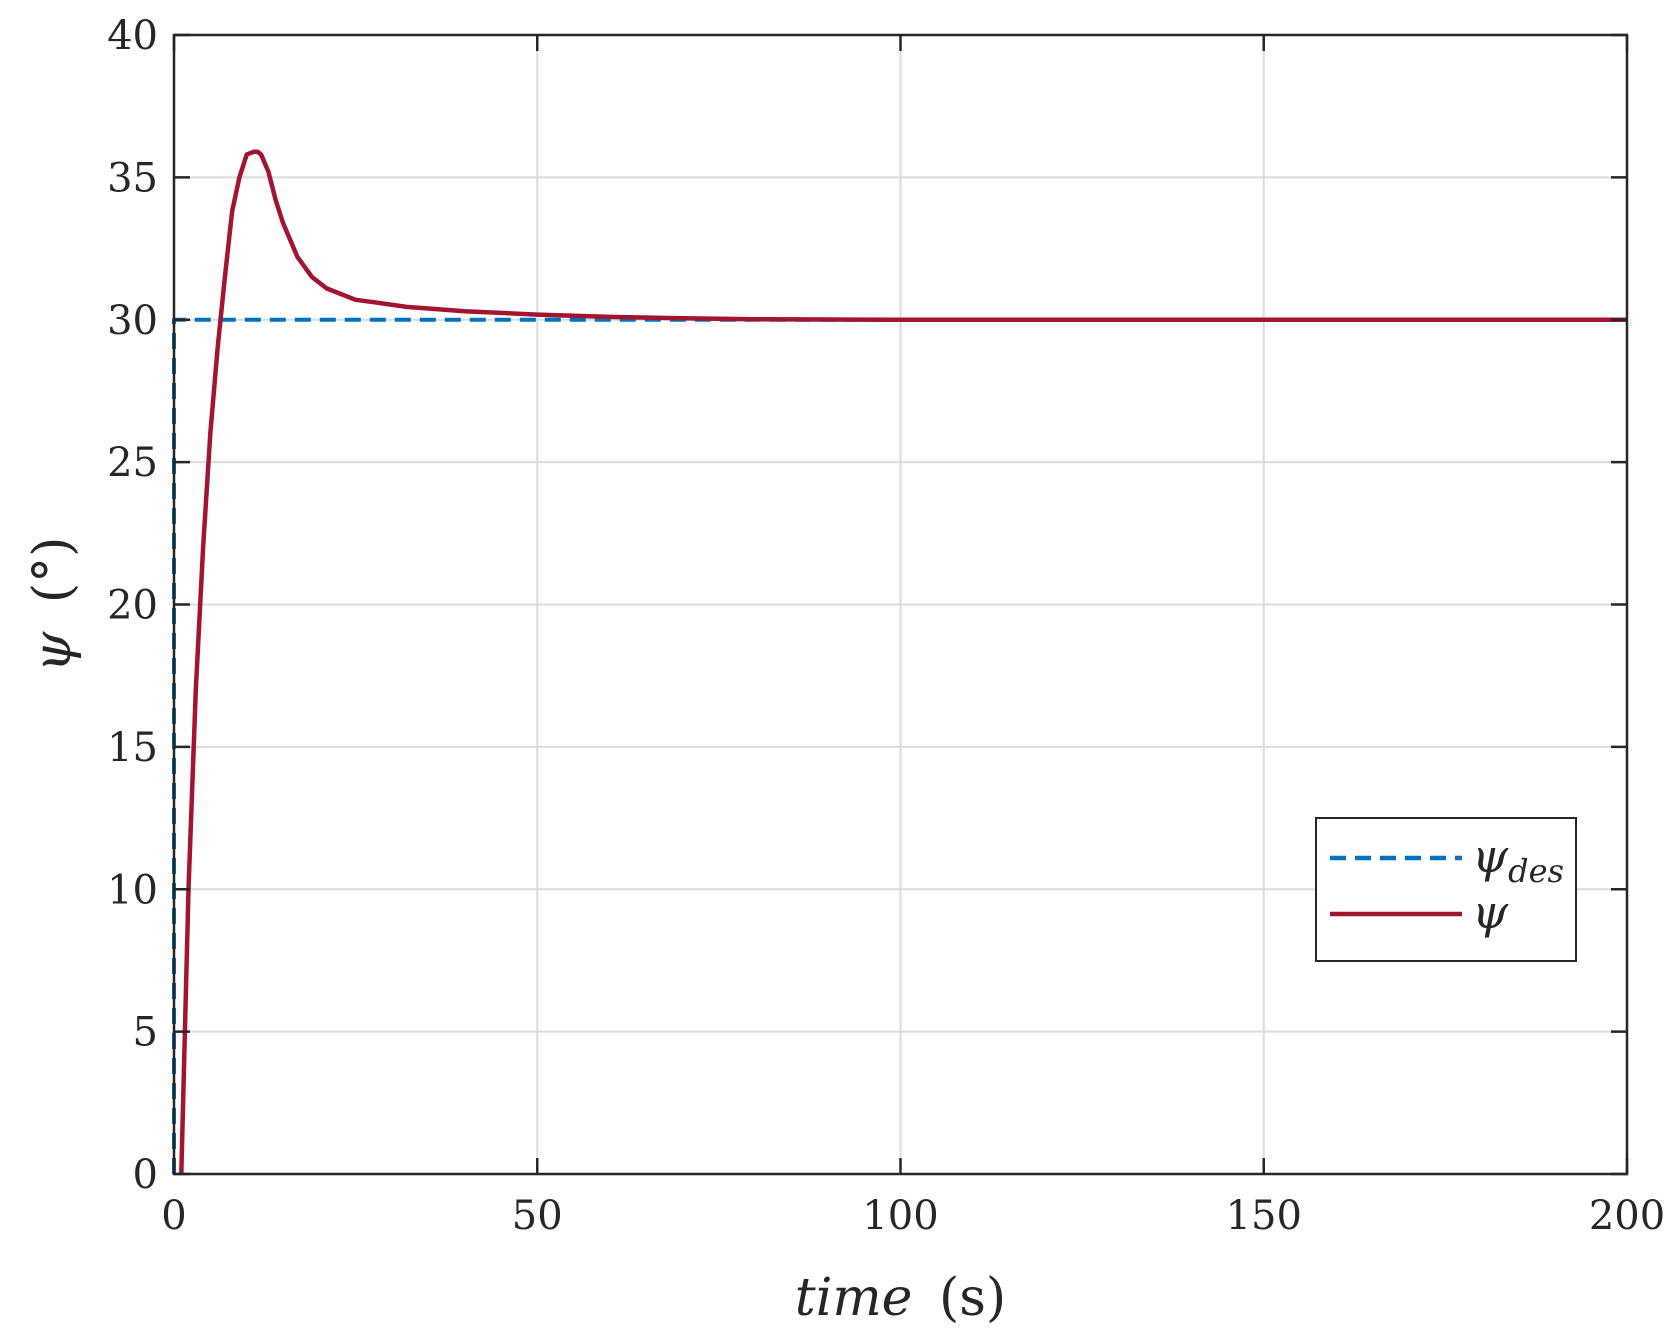 Image resolution: width=1671 pixels, height=1337 pixels. I want to click on x-axis-label: time (s), so click(900, 1298).